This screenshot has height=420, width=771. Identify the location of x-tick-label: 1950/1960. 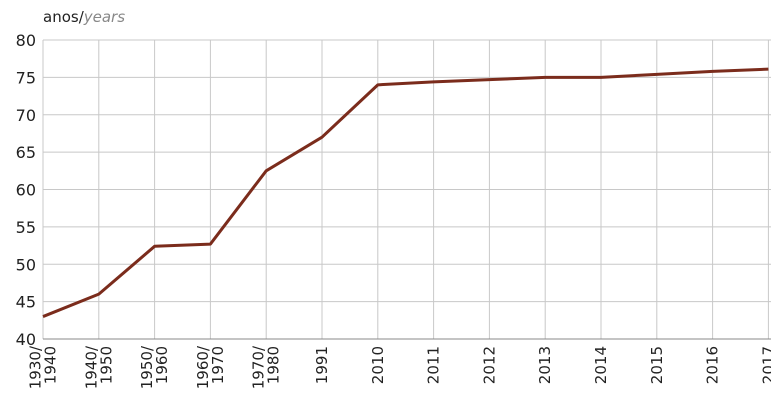
(154, 367).